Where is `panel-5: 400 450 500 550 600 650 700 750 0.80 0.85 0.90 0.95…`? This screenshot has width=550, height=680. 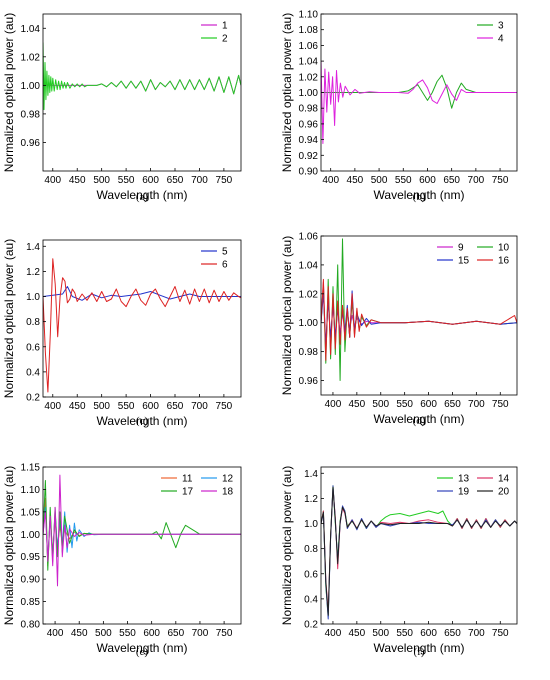 panel-5: 400 450 500 550 600 650 700 750 0.80 0.85 0.90 0.95… is located at coordinates (122, 560).